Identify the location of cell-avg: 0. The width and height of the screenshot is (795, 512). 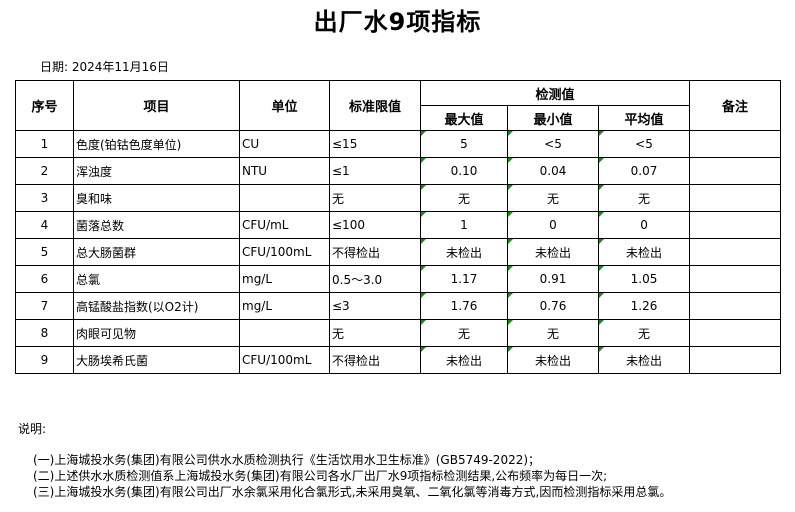
(644, 225).